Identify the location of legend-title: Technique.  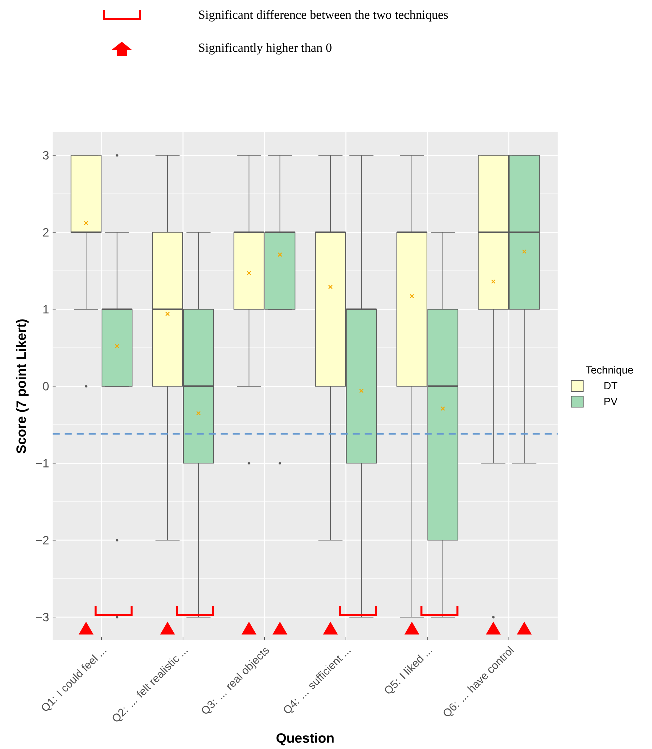
(610, 371).